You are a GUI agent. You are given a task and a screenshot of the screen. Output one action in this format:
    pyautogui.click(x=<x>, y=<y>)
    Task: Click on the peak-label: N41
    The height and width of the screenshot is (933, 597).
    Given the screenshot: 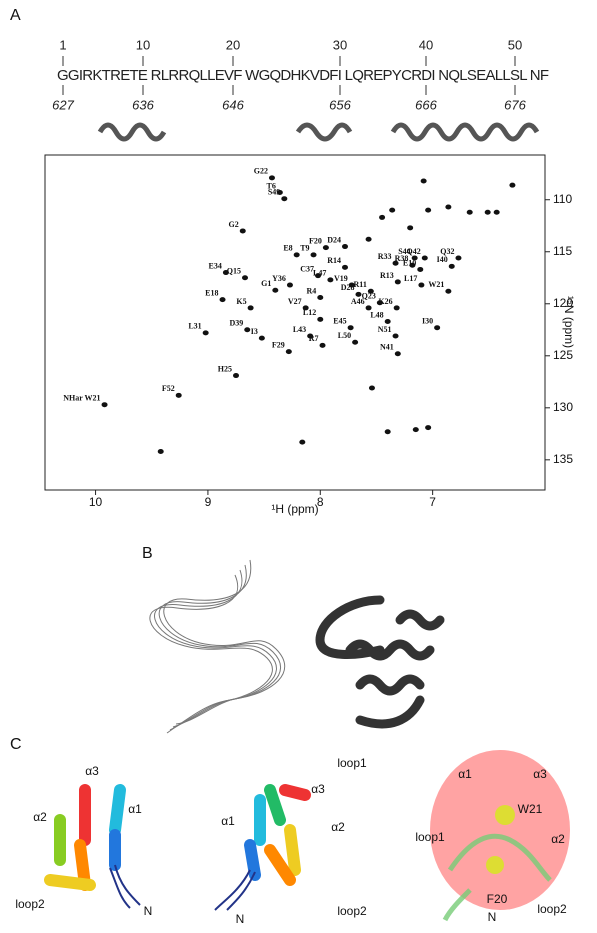 What is the action you would take?
    pyautogui.click(x=387, y=347)
    